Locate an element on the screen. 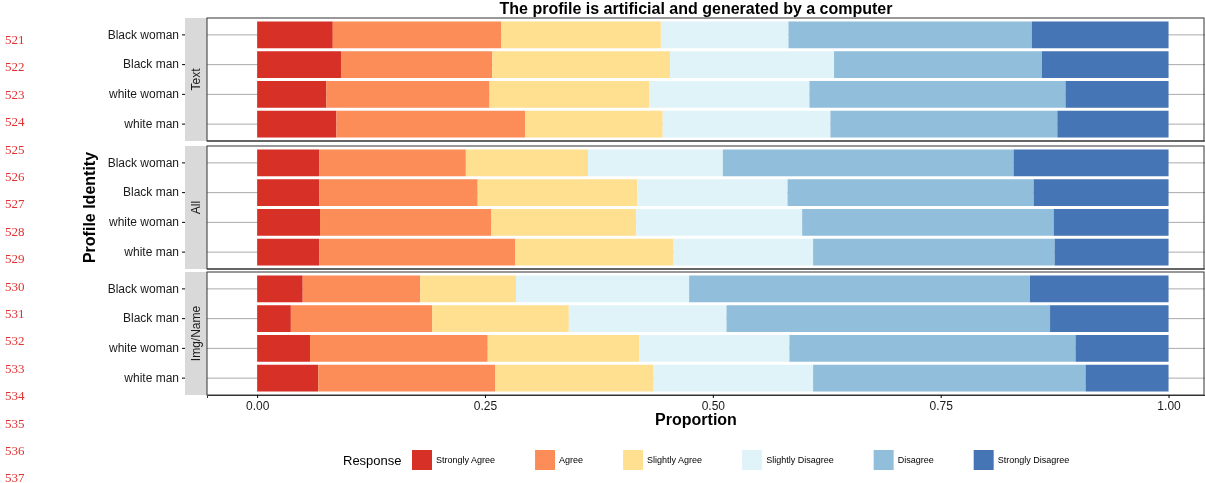 This screenshot has height=483, width=1205. chart-title: The profile is artificial and generated by a computer is located at coordinates (696, 8).